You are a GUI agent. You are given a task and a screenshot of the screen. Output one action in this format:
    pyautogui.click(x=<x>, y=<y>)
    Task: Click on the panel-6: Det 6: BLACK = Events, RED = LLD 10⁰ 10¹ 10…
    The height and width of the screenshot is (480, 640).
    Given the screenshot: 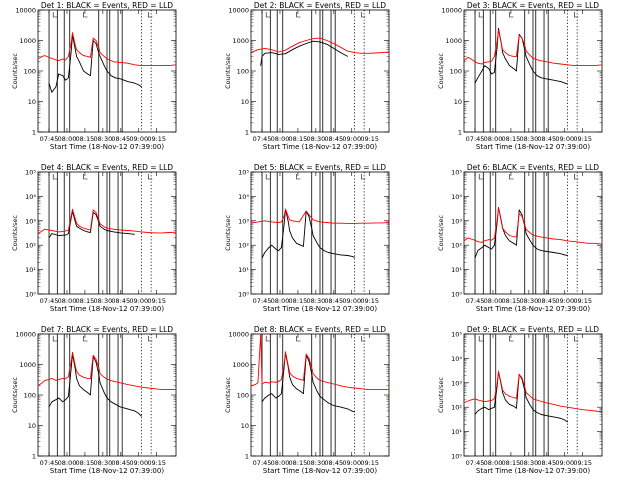 What is the action you would take?
    pyautogui.click(x=520, y=238)
    